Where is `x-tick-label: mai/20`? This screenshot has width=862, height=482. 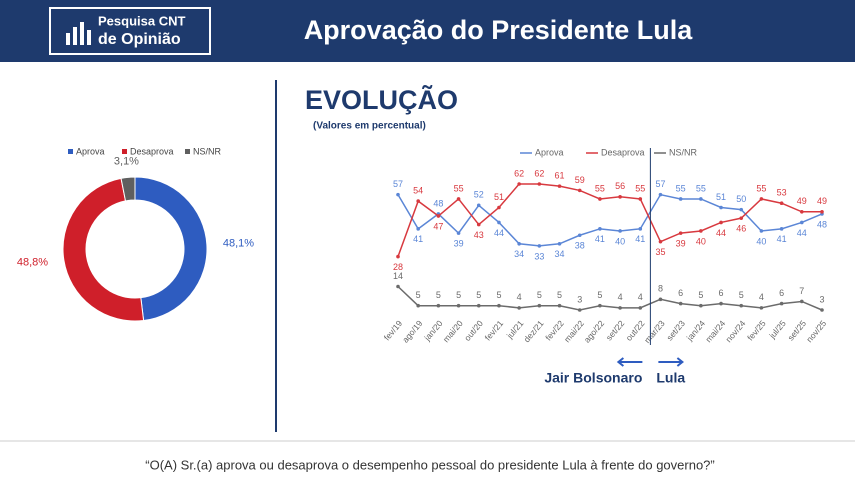
x-tick-label: mai/20 is located at coordinates (453, 331).